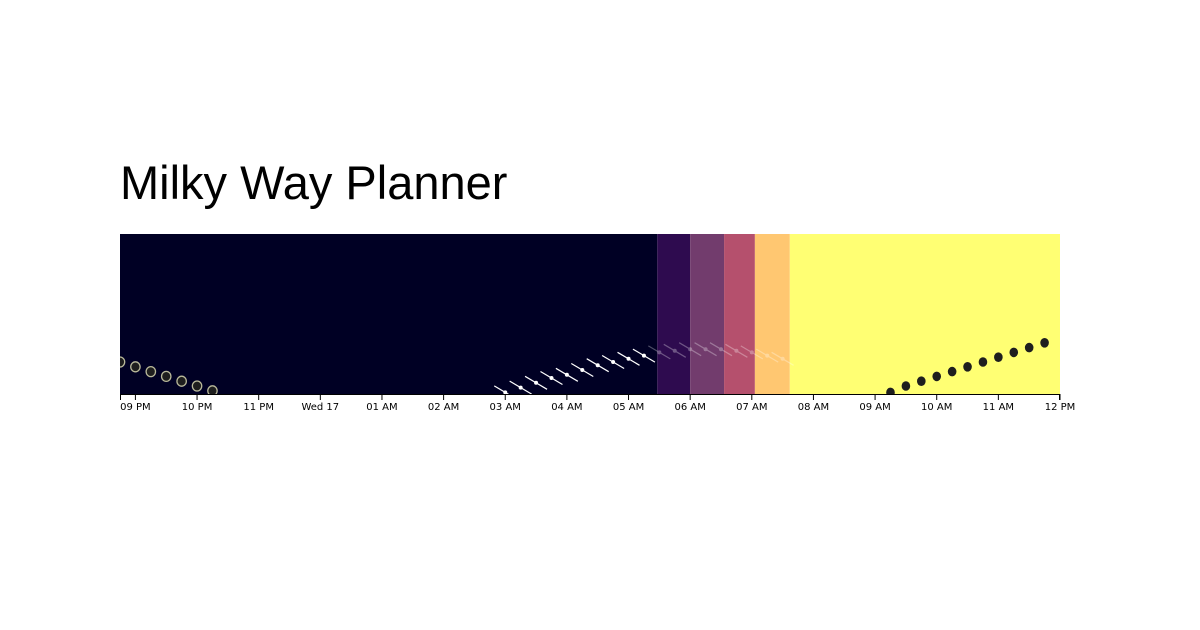  I want to click on axis-tick-label: 09 AM, so click(874, 407).